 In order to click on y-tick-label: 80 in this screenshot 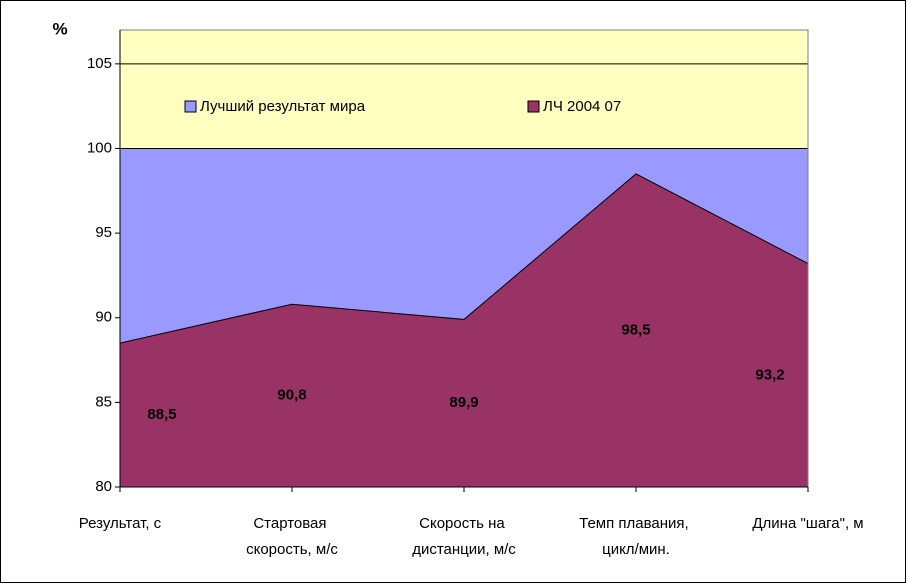, I will do `click(103, 486)`.